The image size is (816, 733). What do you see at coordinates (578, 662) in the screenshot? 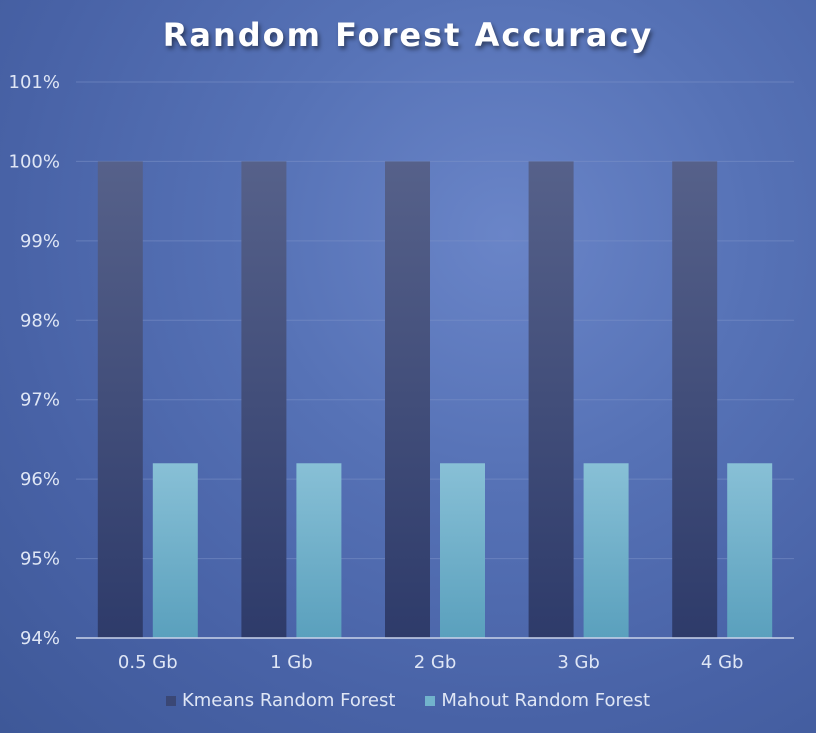
I see `x-tick-label: 3 Gb` at bounding box center [578, 662].